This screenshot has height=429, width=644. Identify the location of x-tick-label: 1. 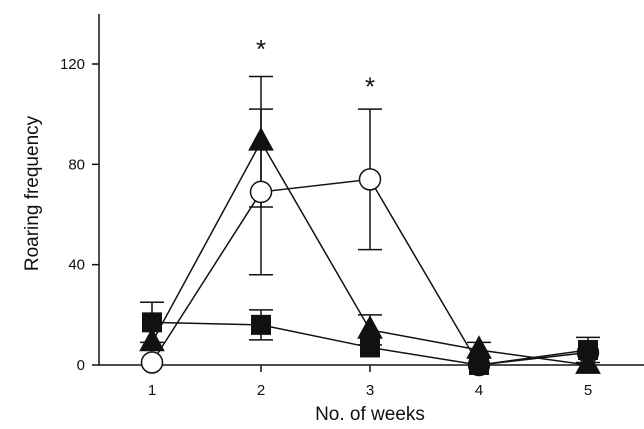
(152, 390).